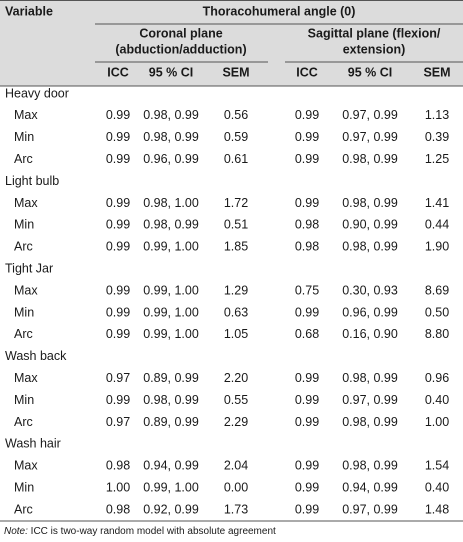 This screenshot has width=463, height=542. I want to click on cell: 0.63, so click(236, 312).